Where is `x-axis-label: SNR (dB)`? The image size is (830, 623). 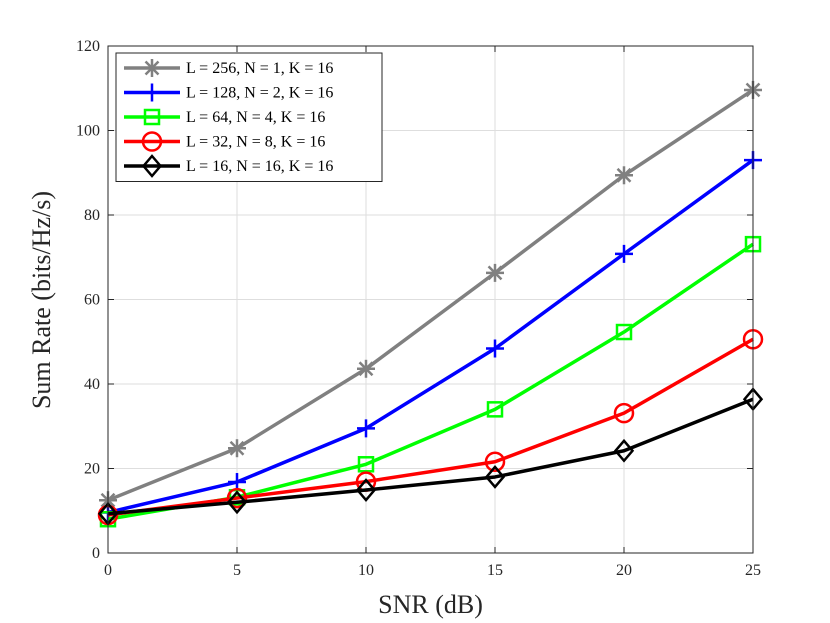
x-axis-label: SNR (dB) is located at coordinates (430, 604).